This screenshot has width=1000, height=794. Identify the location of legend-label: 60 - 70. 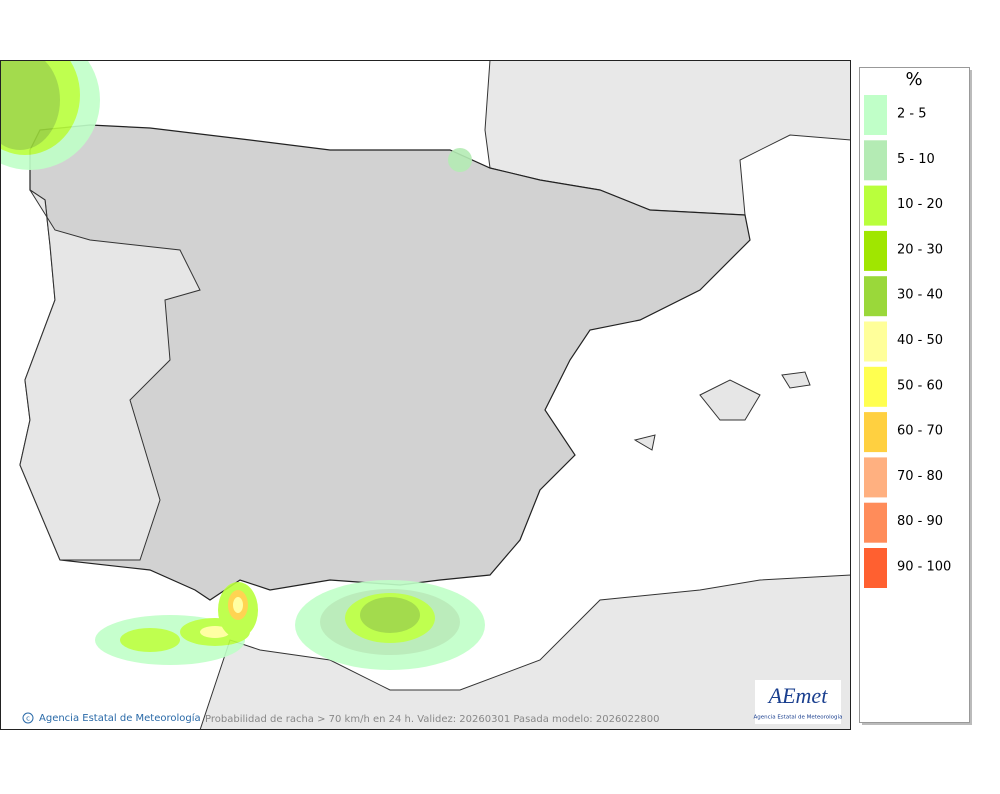
(920, 431).